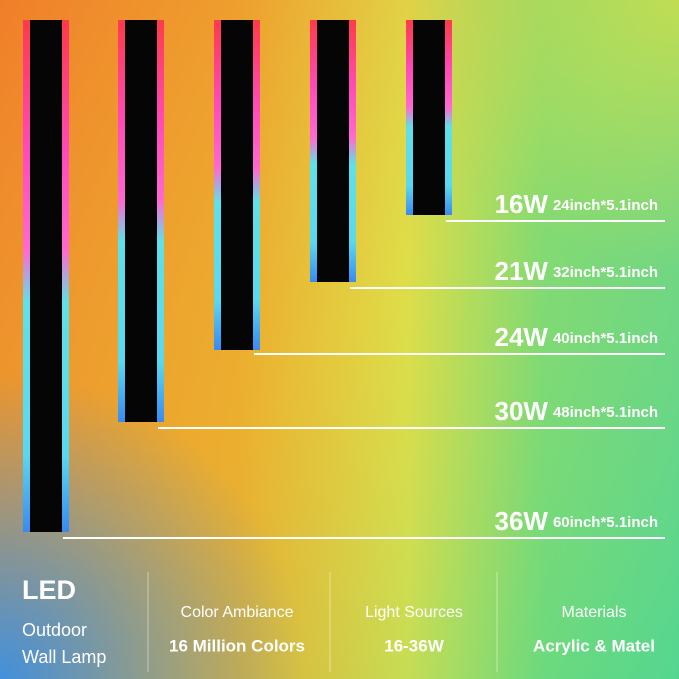 This screenshot has width=679, height=679. I want to click on lamp-power: 30W, so click(521, 411).